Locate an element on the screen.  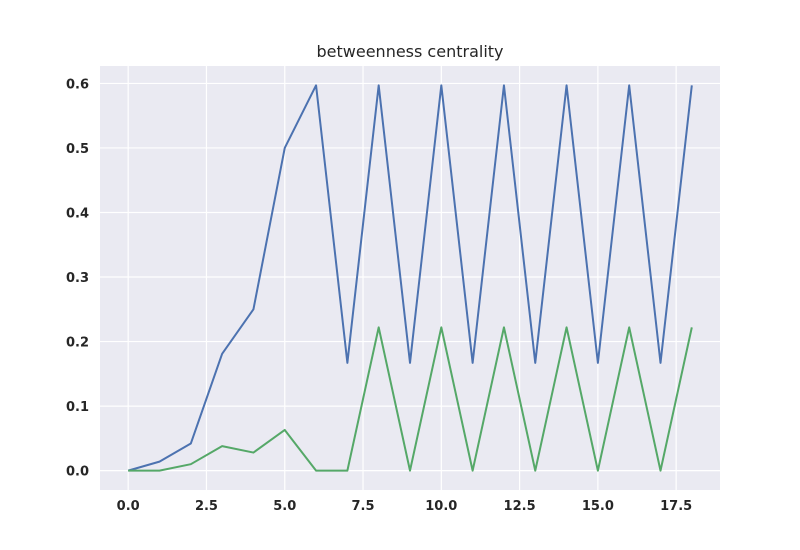
y-tick-label: 0.2 is located at coordinates (77, 343).